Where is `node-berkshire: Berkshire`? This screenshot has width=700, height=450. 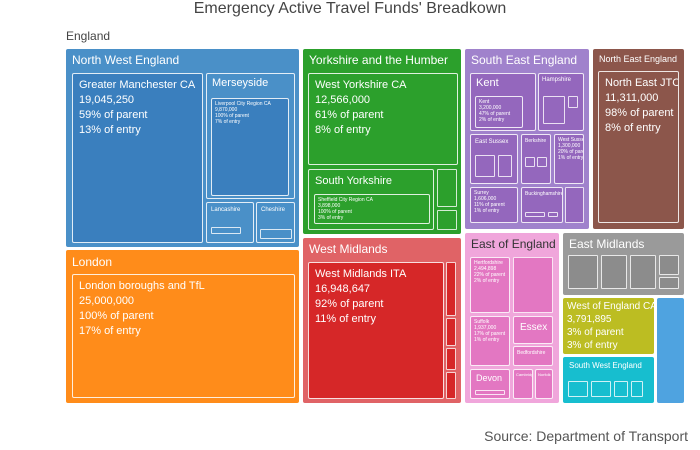 node-berkshire: Berkshire is located at coordinates (536, 159).